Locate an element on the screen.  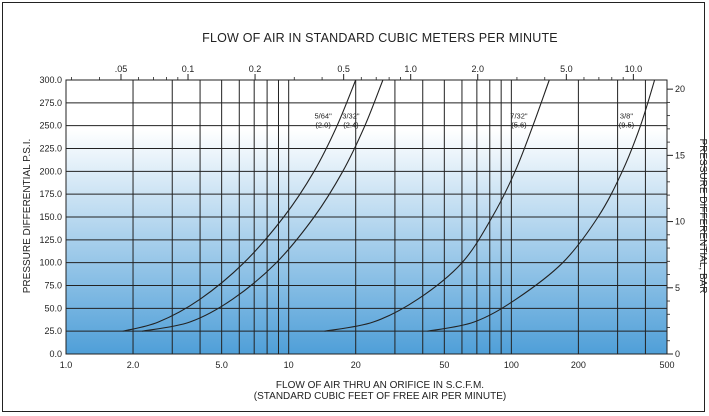
series-label: 3/32" is located at coordinates (351, 116).